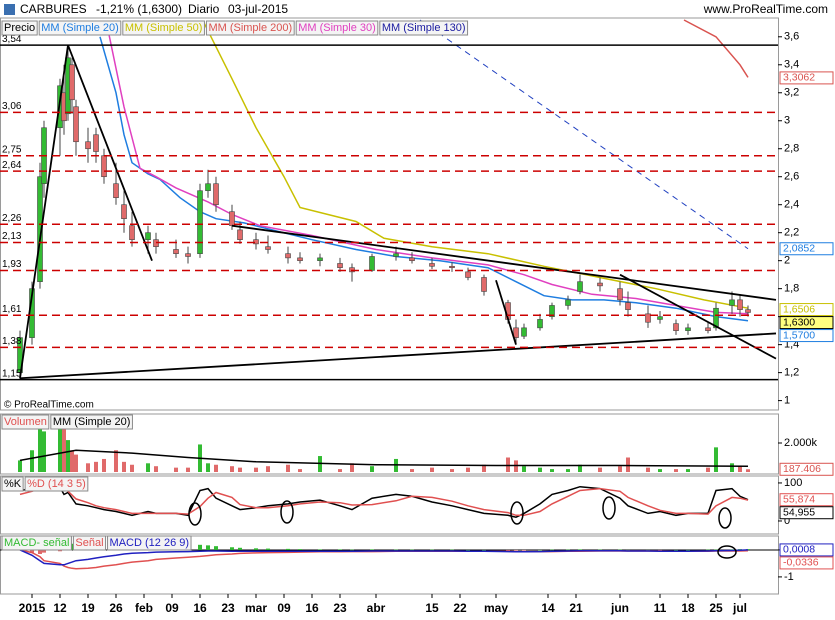  Describe the element at coordinates (806, 563) in the screenshot. I see `value-tag` at that location.